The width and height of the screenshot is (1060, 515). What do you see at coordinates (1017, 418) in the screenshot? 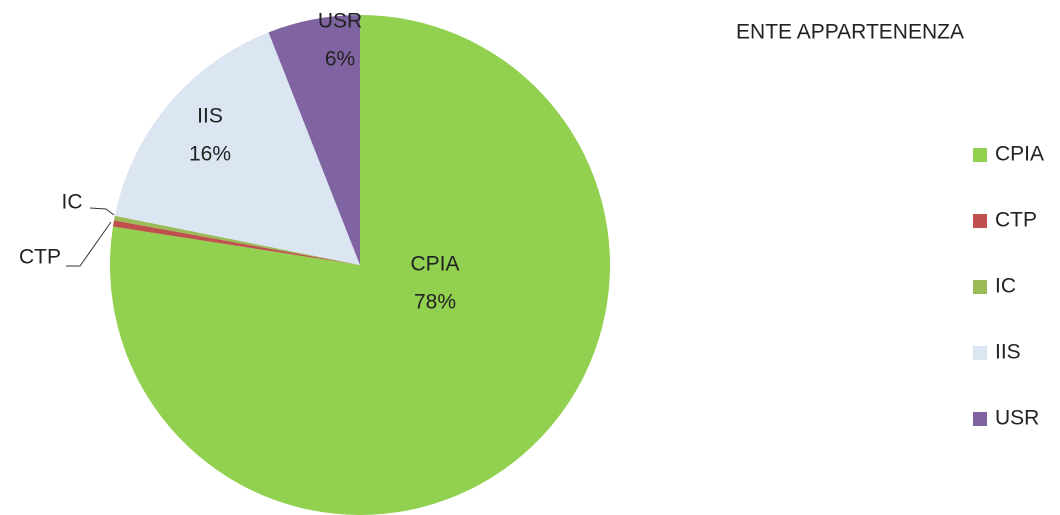
I see `legend-label: USR` at bounding box center [1017, 418].